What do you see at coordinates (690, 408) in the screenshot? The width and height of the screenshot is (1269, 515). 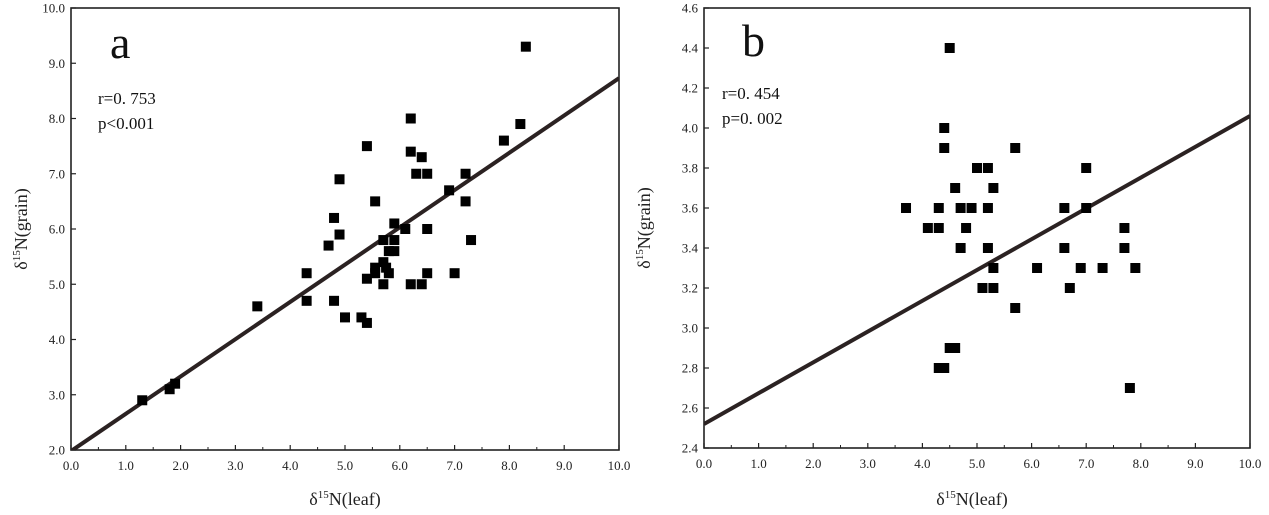 I see `y-tick-label: 2.6` at bounding box center [690, 408].